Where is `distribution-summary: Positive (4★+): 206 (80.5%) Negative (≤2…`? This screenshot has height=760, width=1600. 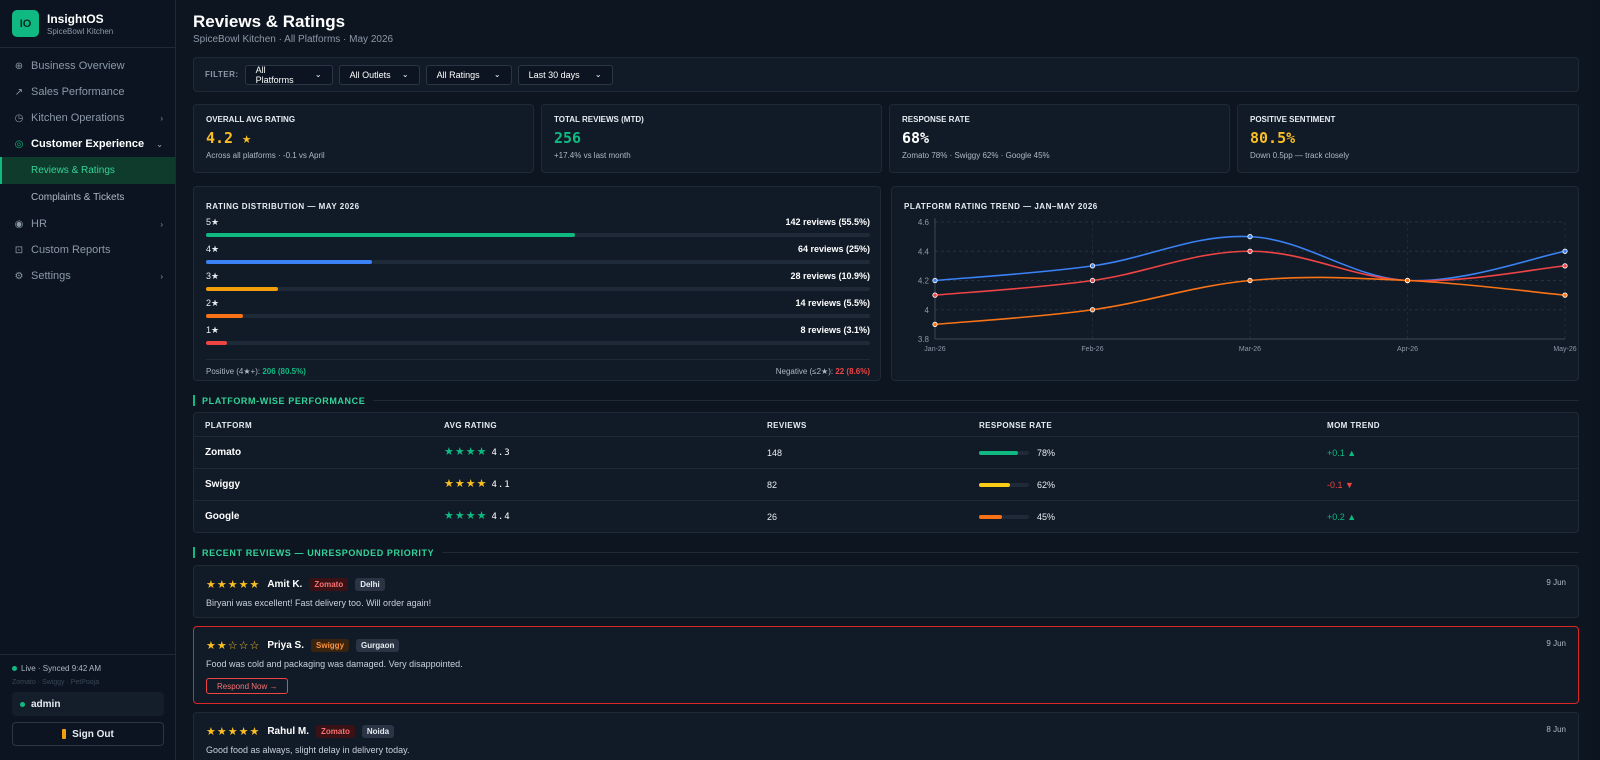 distribution-summary: Positive (4★+): 206 (80.5%) Negative (≤2… is located at coordinates (538, 367).